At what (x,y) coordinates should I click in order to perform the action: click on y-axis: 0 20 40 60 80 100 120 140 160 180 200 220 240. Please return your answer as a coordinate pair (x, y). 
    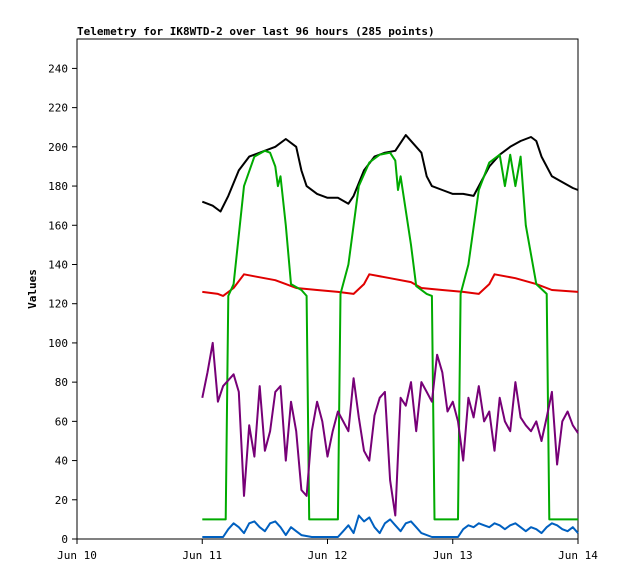
    Looking at the image, I should click on (62, 304).